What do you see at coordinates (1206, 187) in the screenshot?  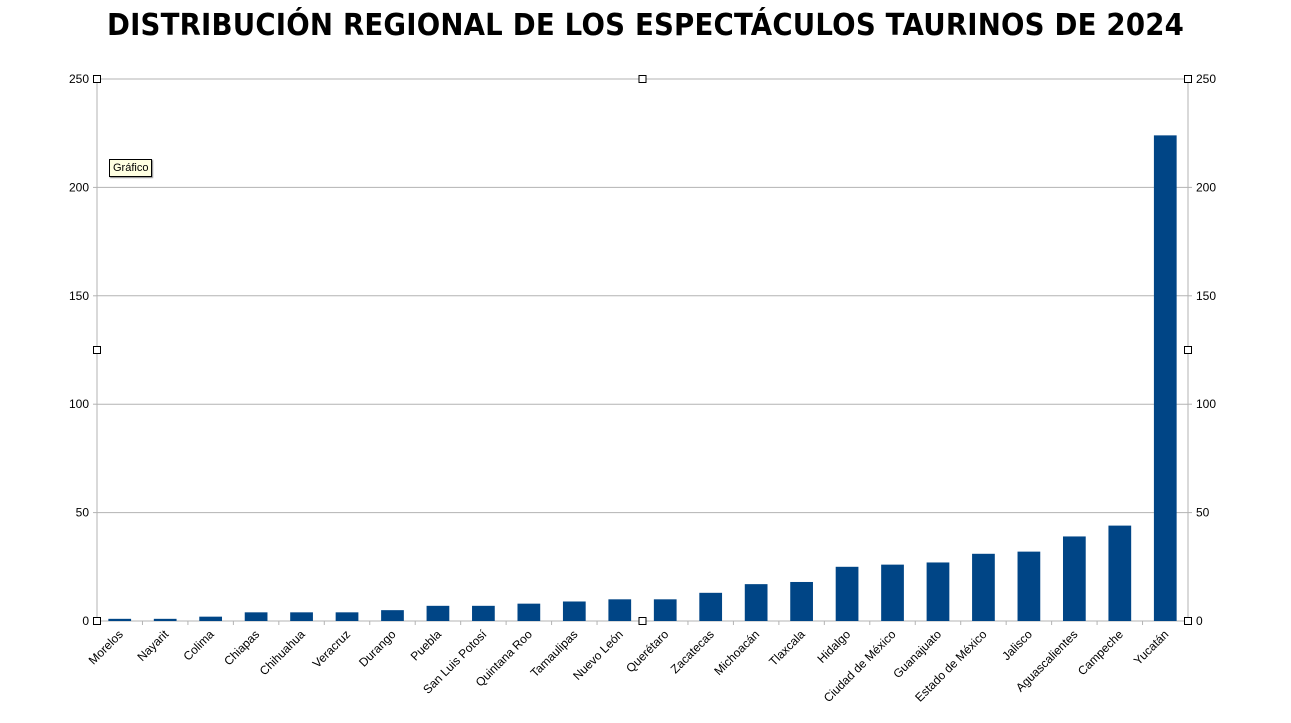 I see `y-tick-label-right: 200` at bounding box center [1206, 187].